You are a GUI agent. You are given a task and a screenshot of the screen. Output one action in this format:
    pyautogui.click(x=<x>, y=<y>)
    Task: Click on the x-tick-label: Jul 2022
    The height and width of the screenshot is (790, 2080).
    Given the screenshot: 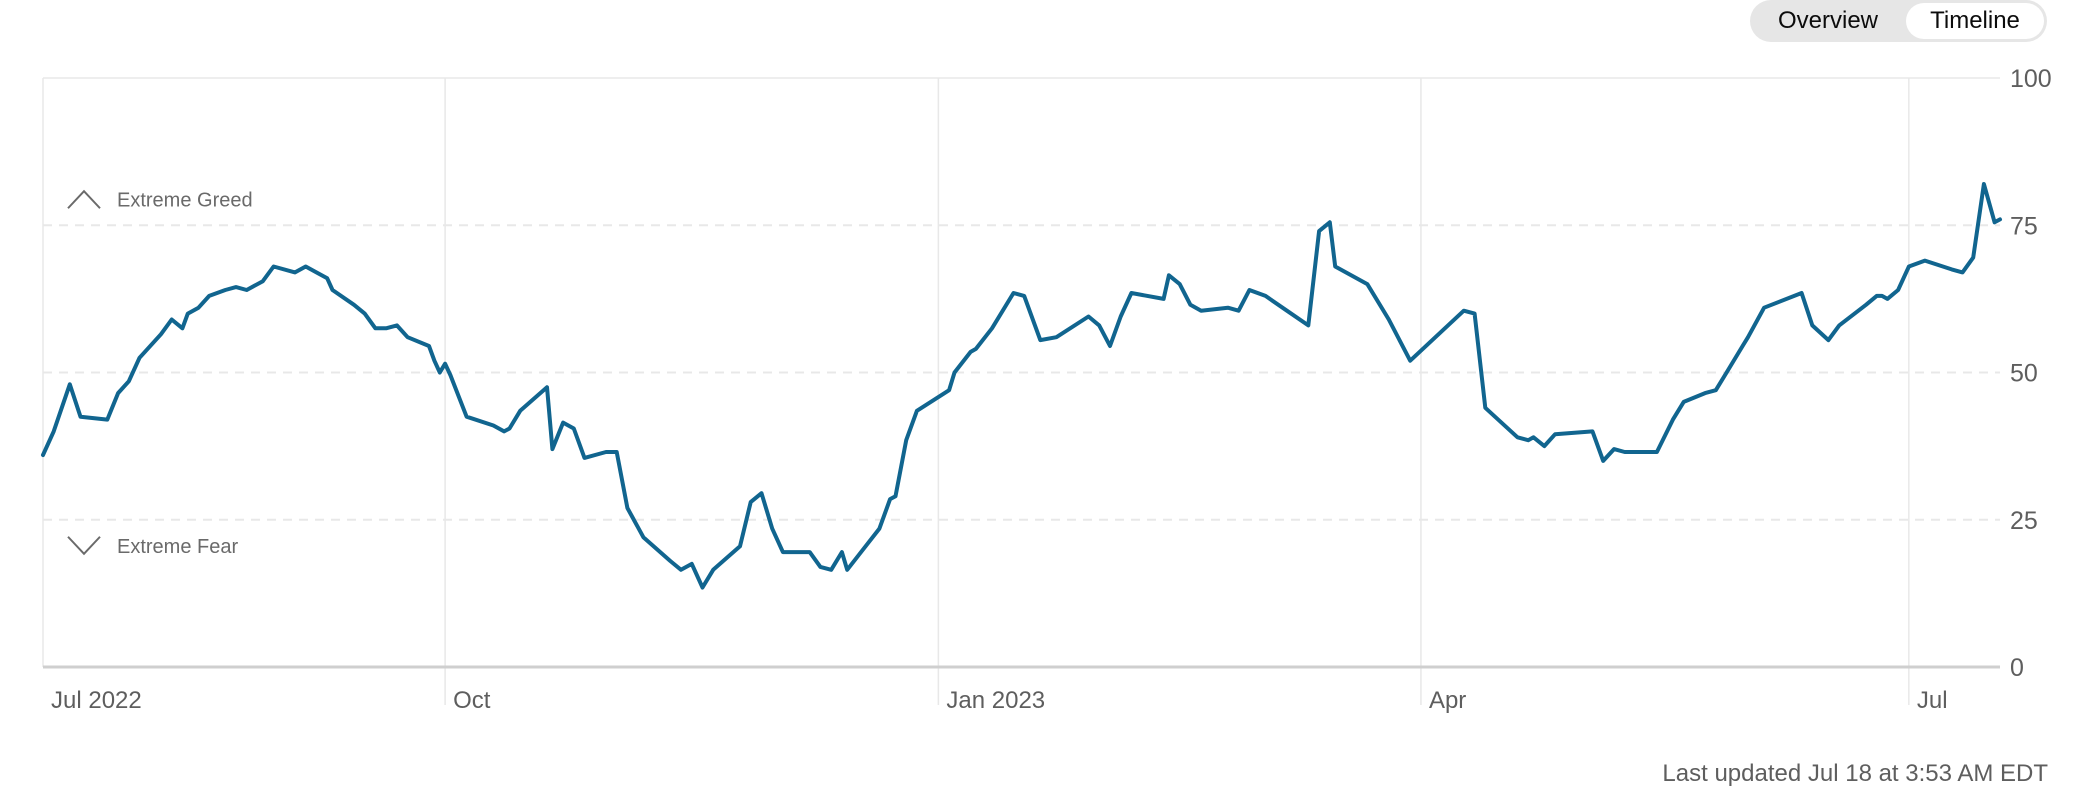 What is the action you would take?
    pyautogui.click(x=96, y=700)
    